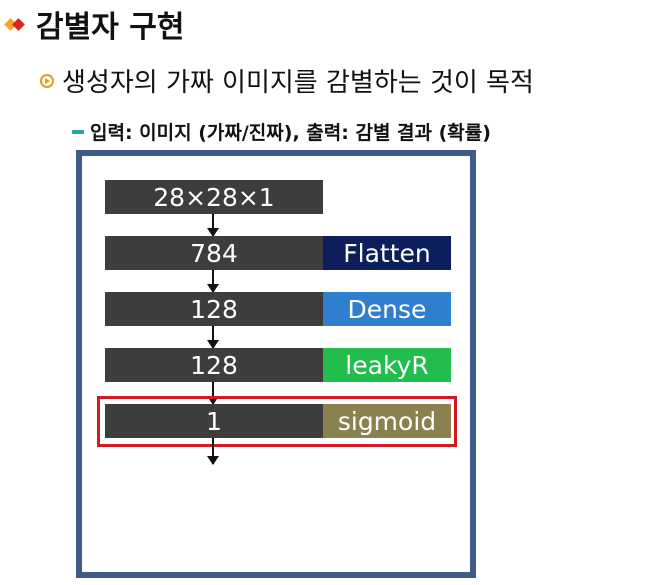 The height and width of the screenshot is (585, 659). What do you see at coordinates (214, 421) in the screenshot?
I see `layer-sigmoid-size: 1` at bounding box center [214, 421].